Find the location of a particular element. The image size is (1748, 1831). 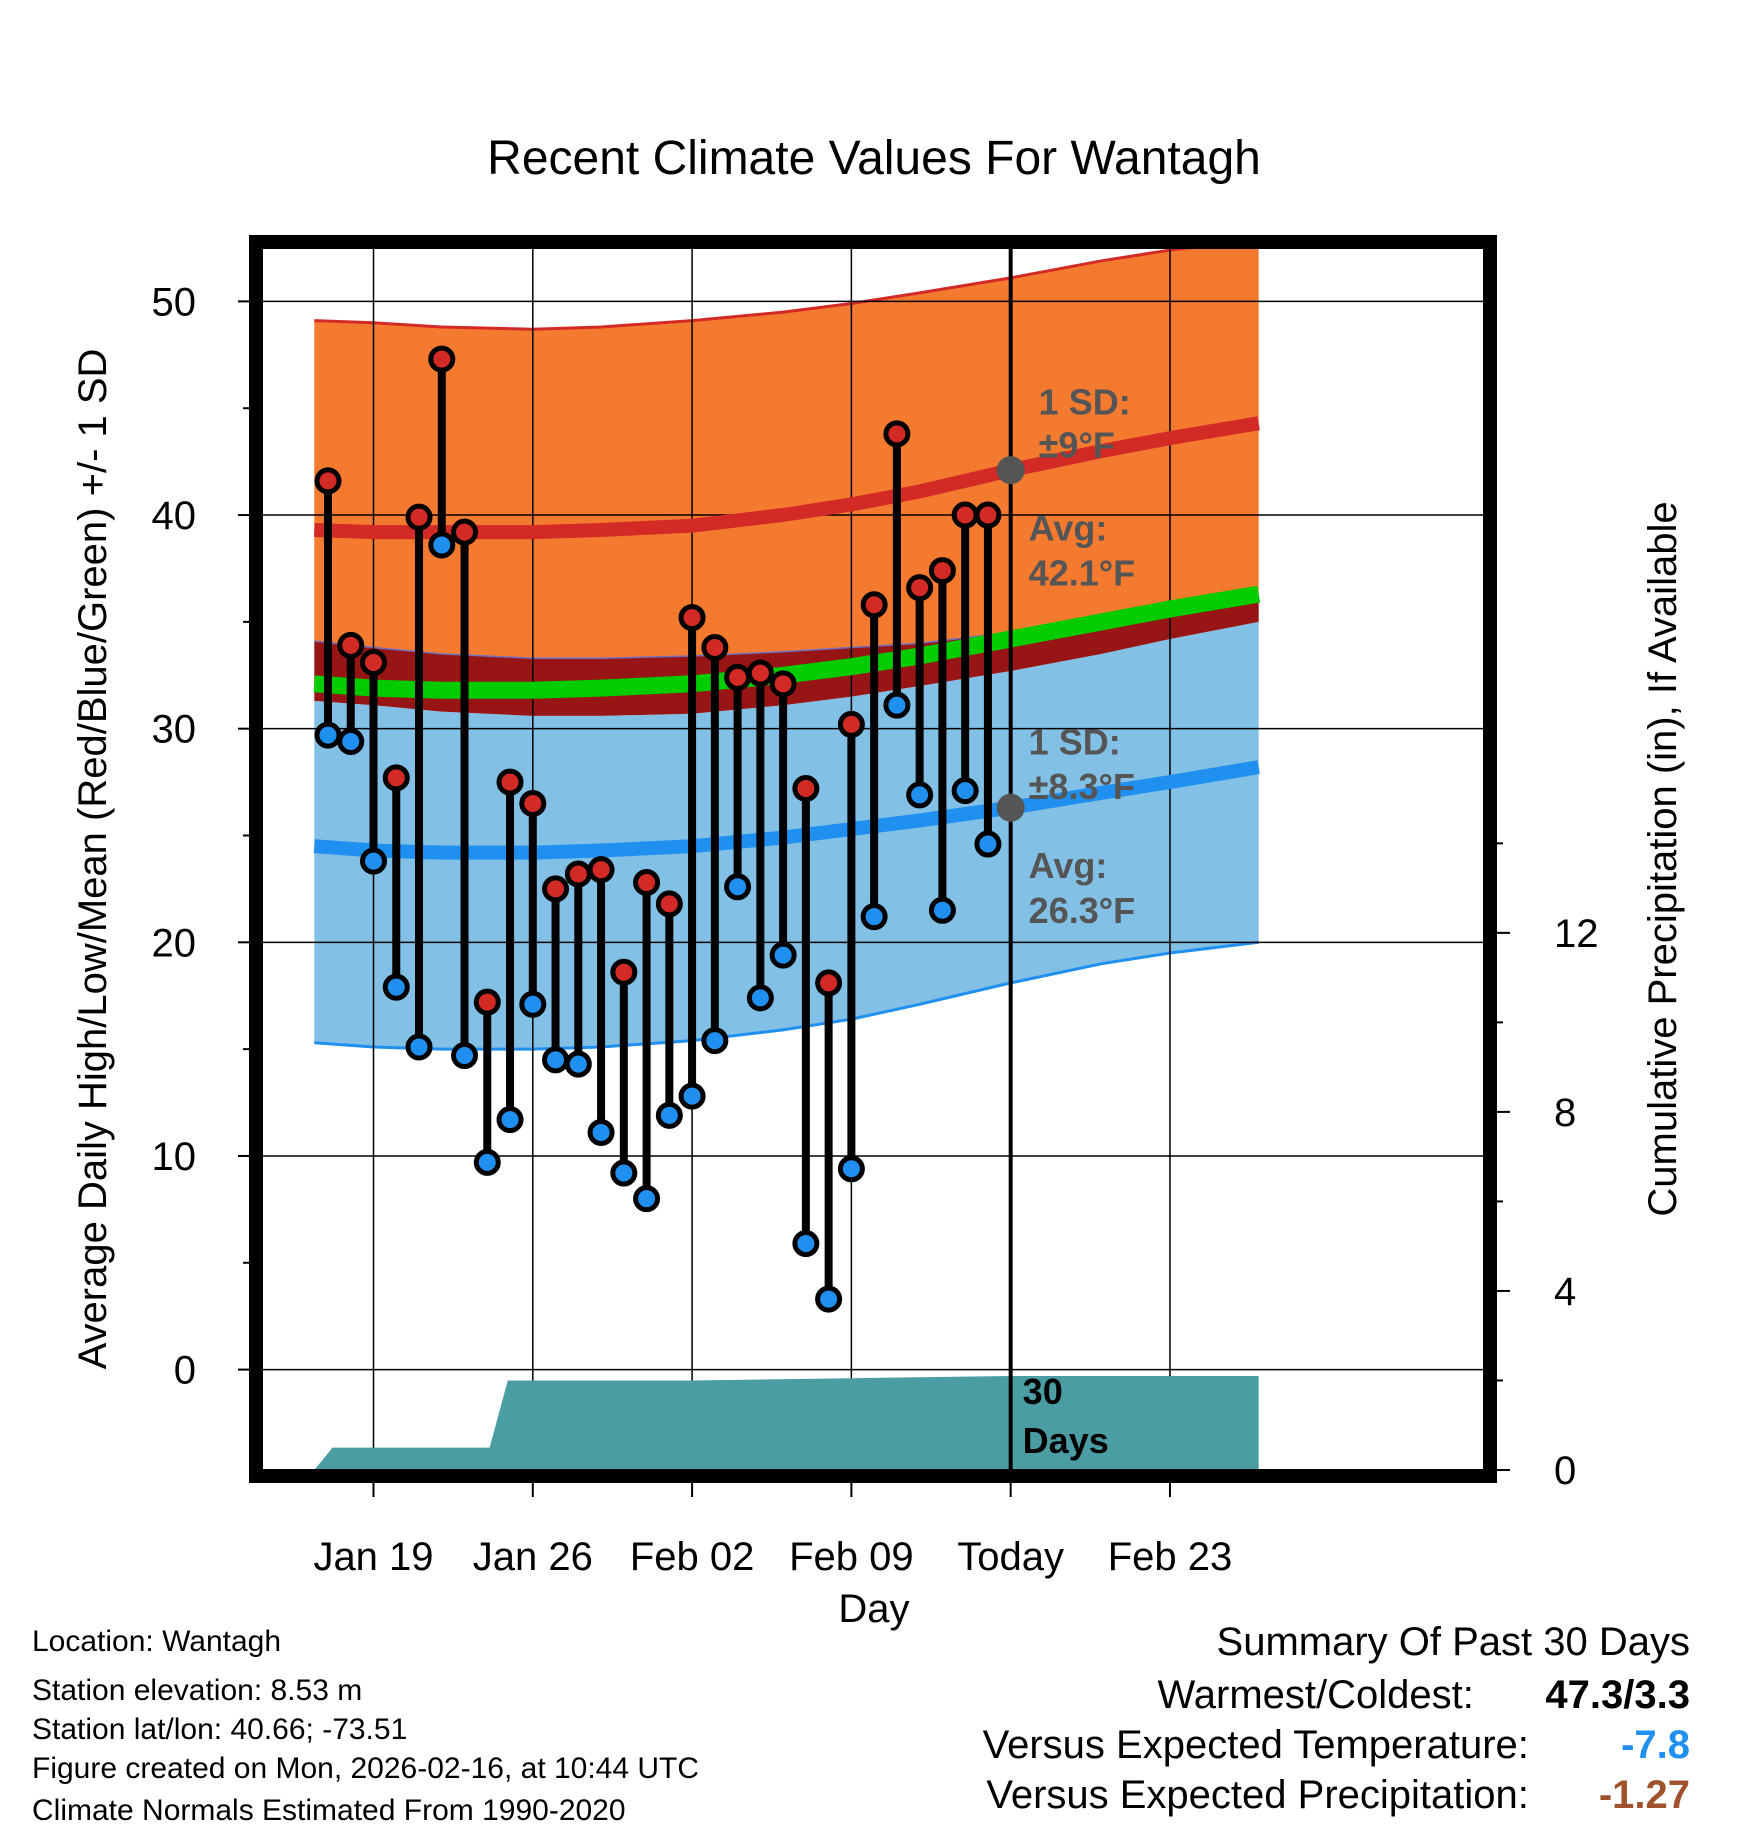

today-avg-high-marker is located at coordinates (1010, 470).